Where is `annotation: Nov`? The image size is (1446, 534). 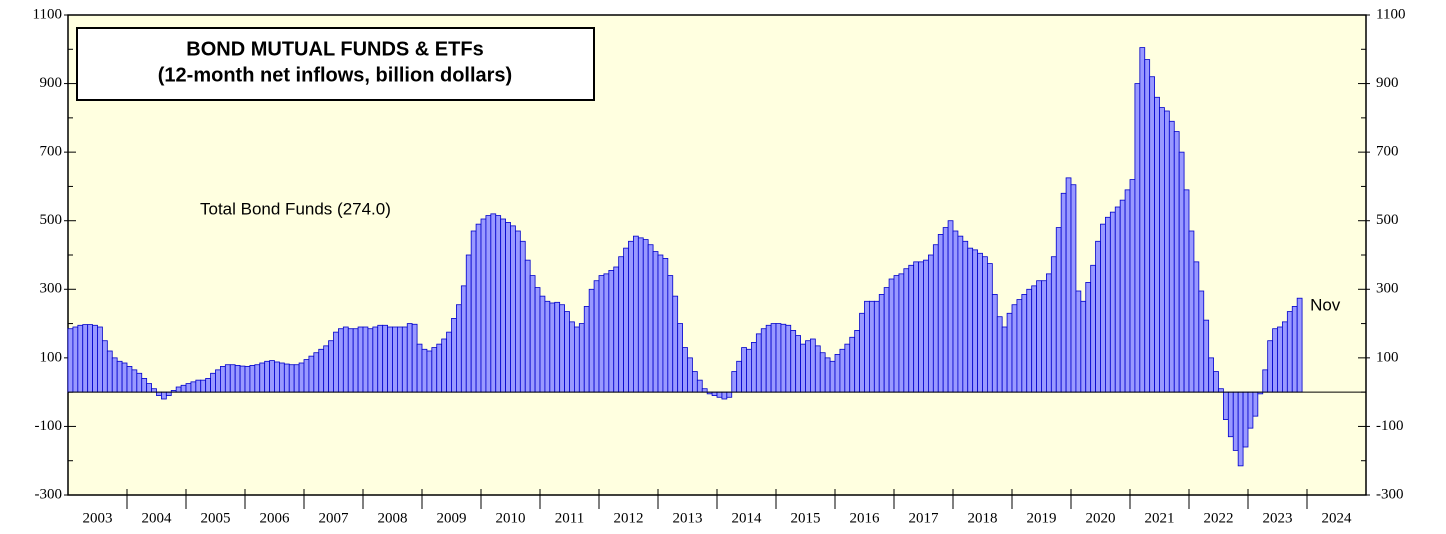 annotation: Nov is located at coordinates (1325, 305).